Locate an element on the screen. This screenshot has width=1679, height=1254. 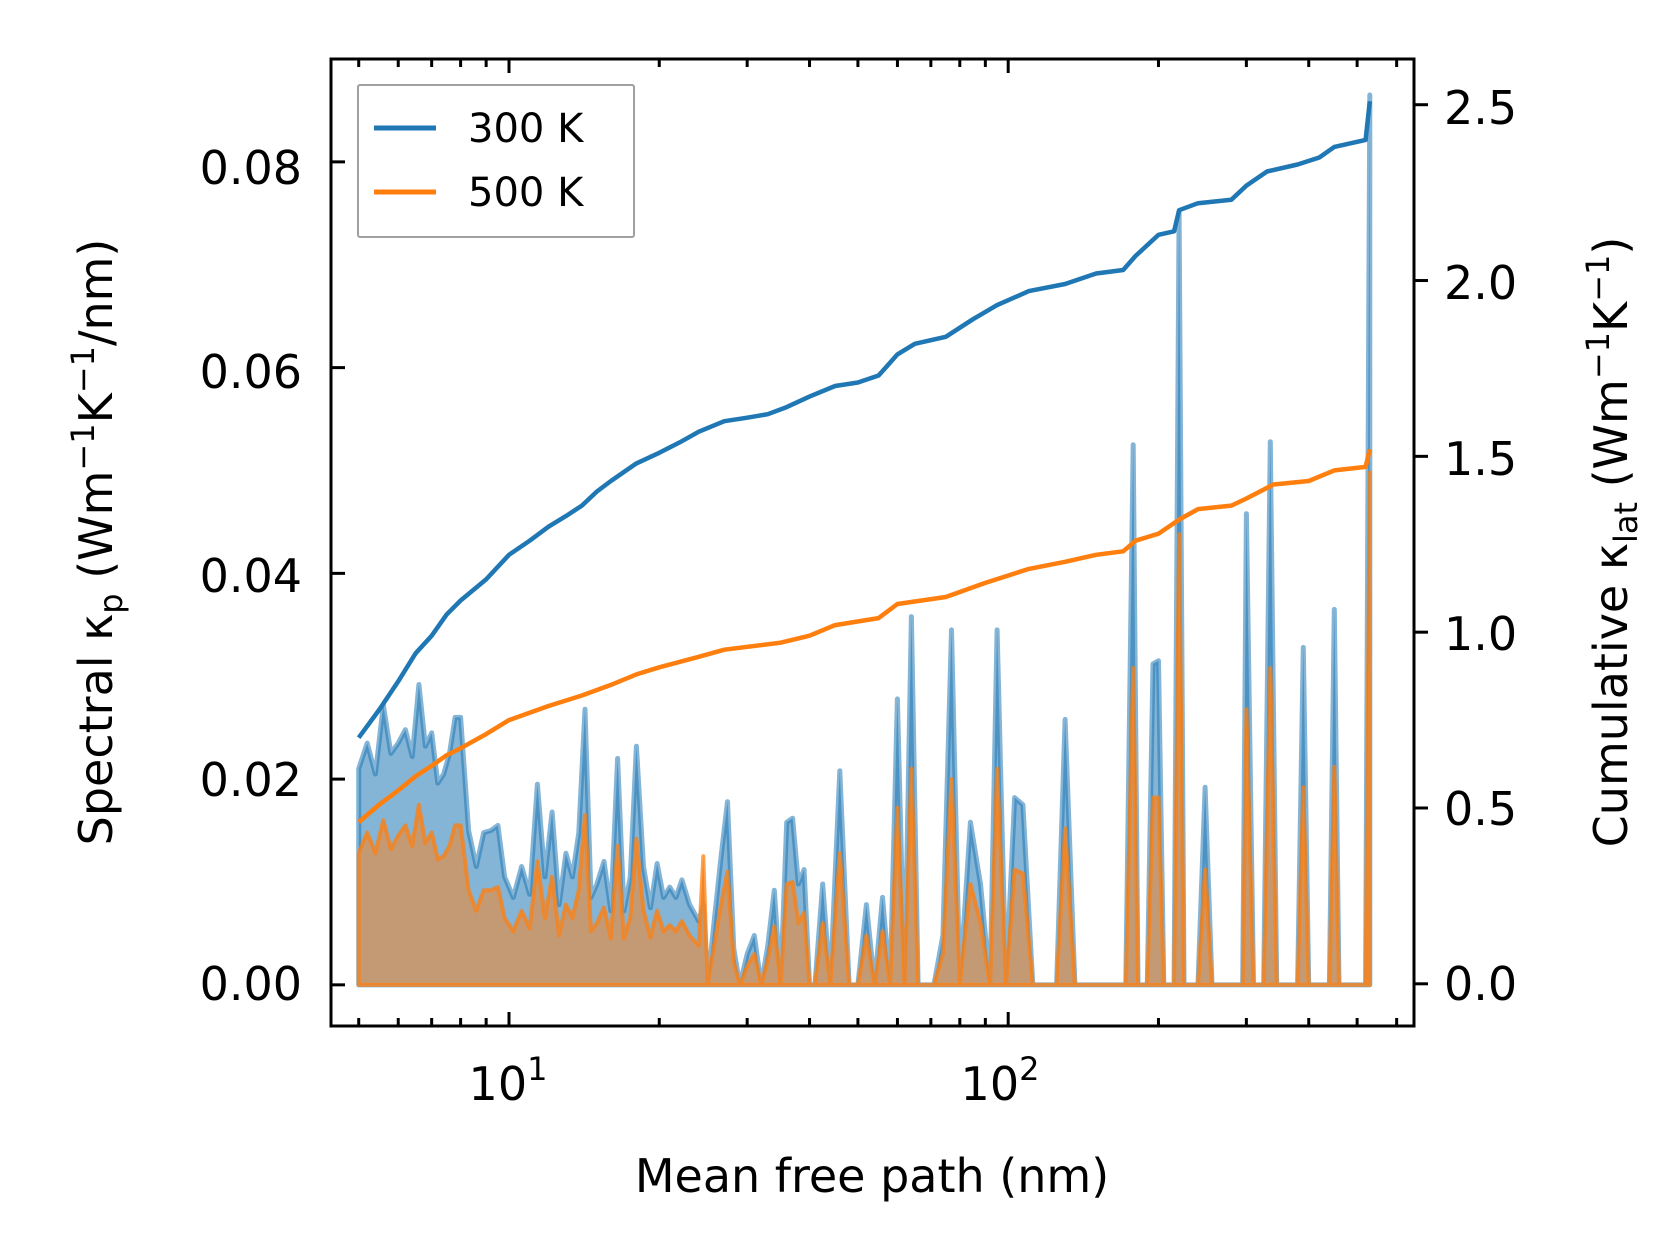
legend: 300 K 500 K is located at coordinates (496, 161).